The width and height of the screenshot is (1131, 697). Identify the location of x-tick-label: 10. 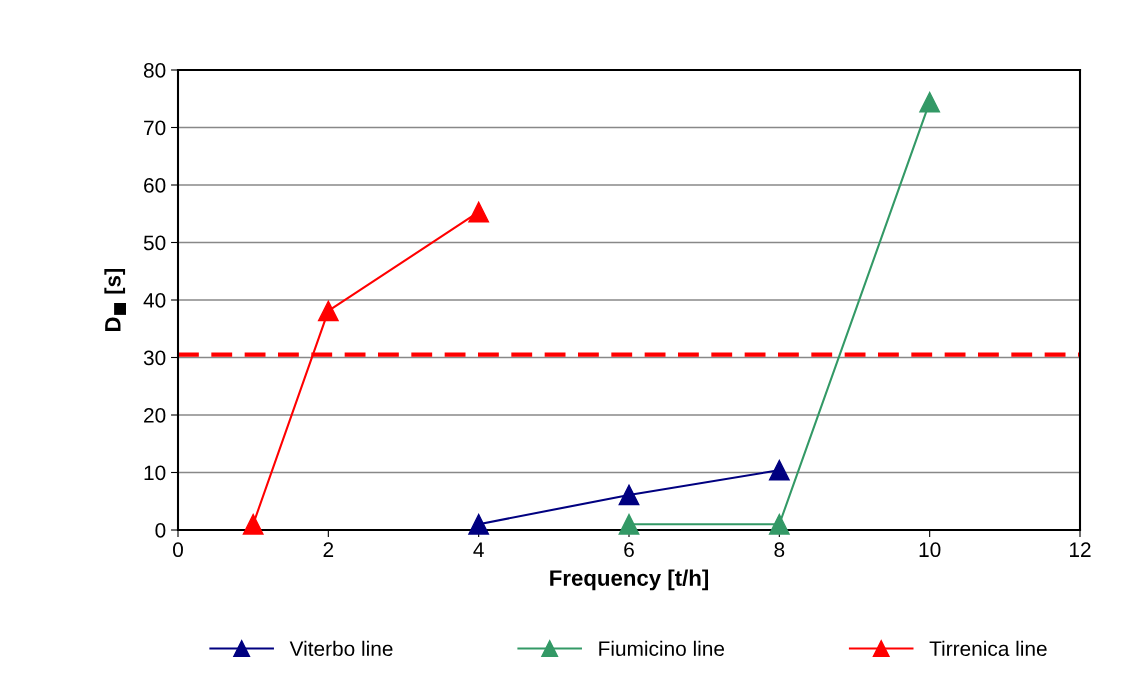
(930, 550).